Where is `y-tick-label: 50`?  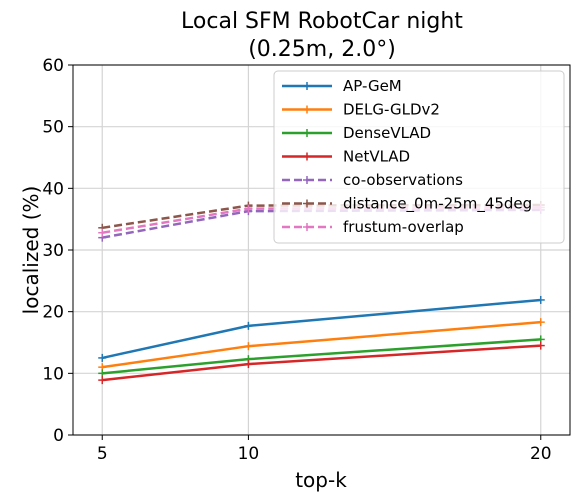
y-tick-label: 50 is located at coordinates (53, 128).